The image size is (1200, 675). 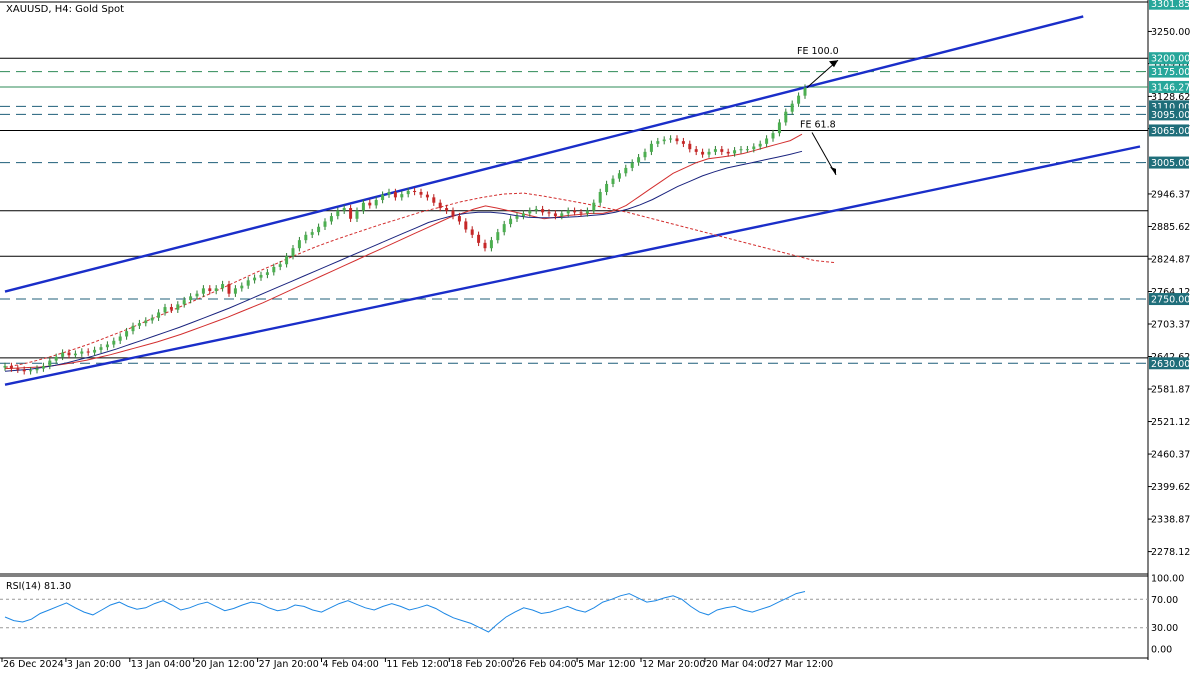 I want to click on price-tag-label: 2750.00, so click(x=1170, y=300).